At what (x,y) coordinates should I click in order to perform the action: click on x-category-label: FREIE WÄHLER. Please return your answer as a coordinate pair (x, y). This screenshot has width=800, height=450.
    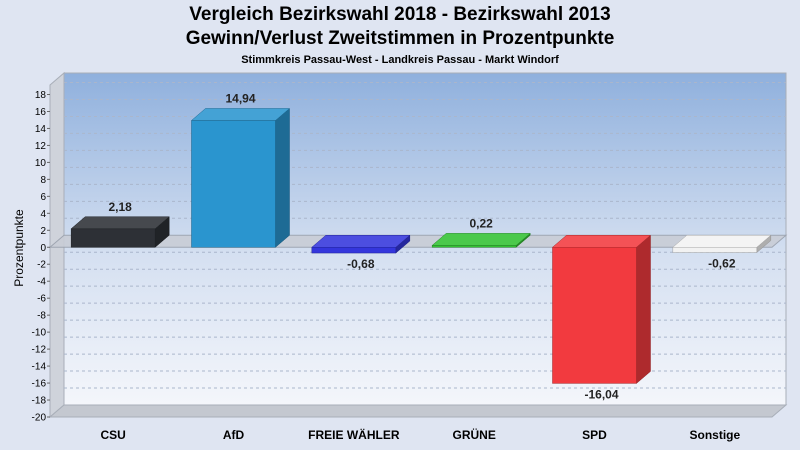
    Looking at the image, I should click on (354, 434).